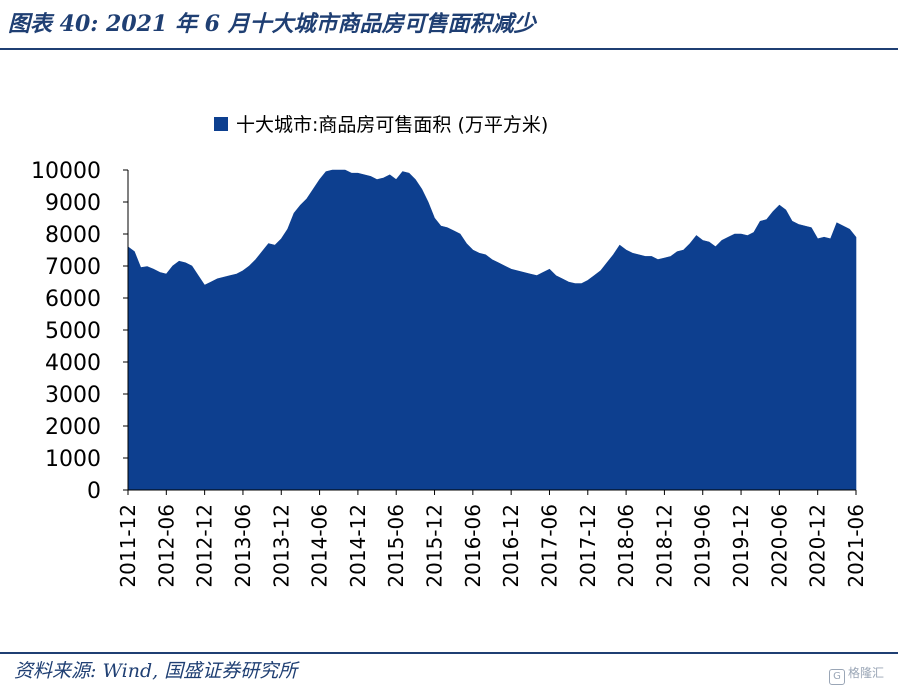 This screenshot has height=689, width=898. I want to click on y-tick-label: 2000, so click(73, 427).